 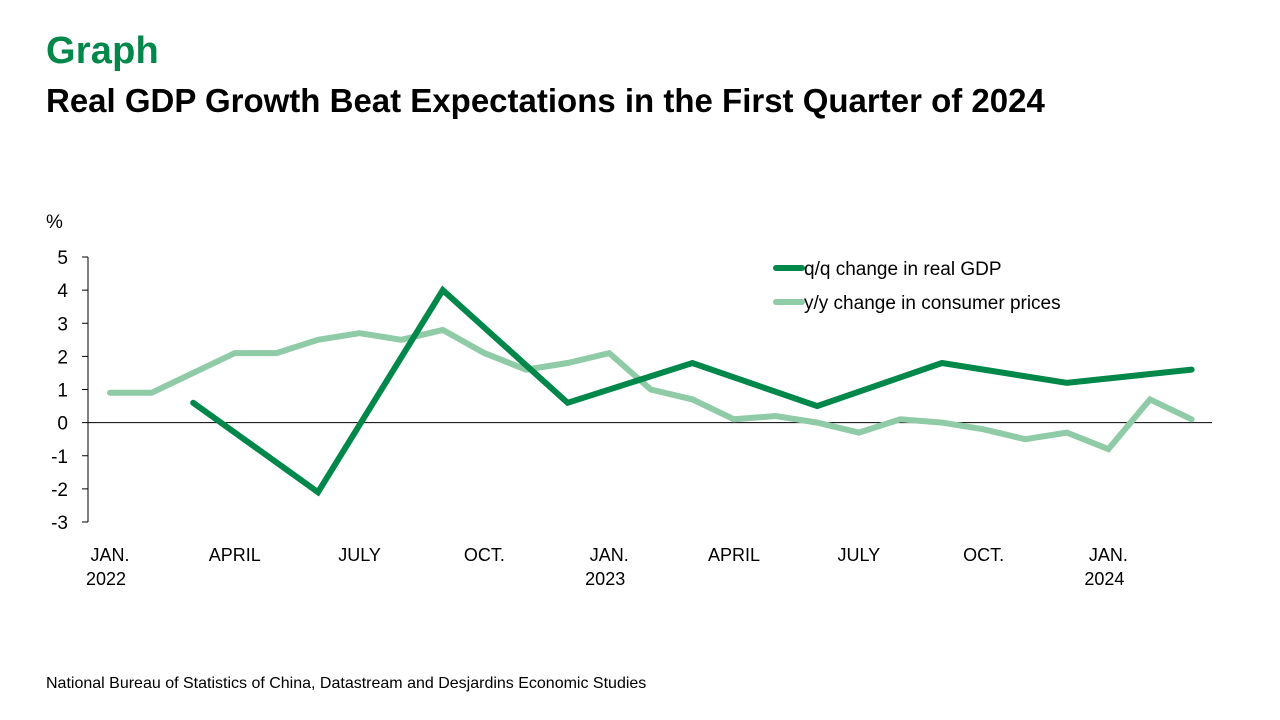 I want to click on y-tick-label: 0, so click(x=62, y=424).